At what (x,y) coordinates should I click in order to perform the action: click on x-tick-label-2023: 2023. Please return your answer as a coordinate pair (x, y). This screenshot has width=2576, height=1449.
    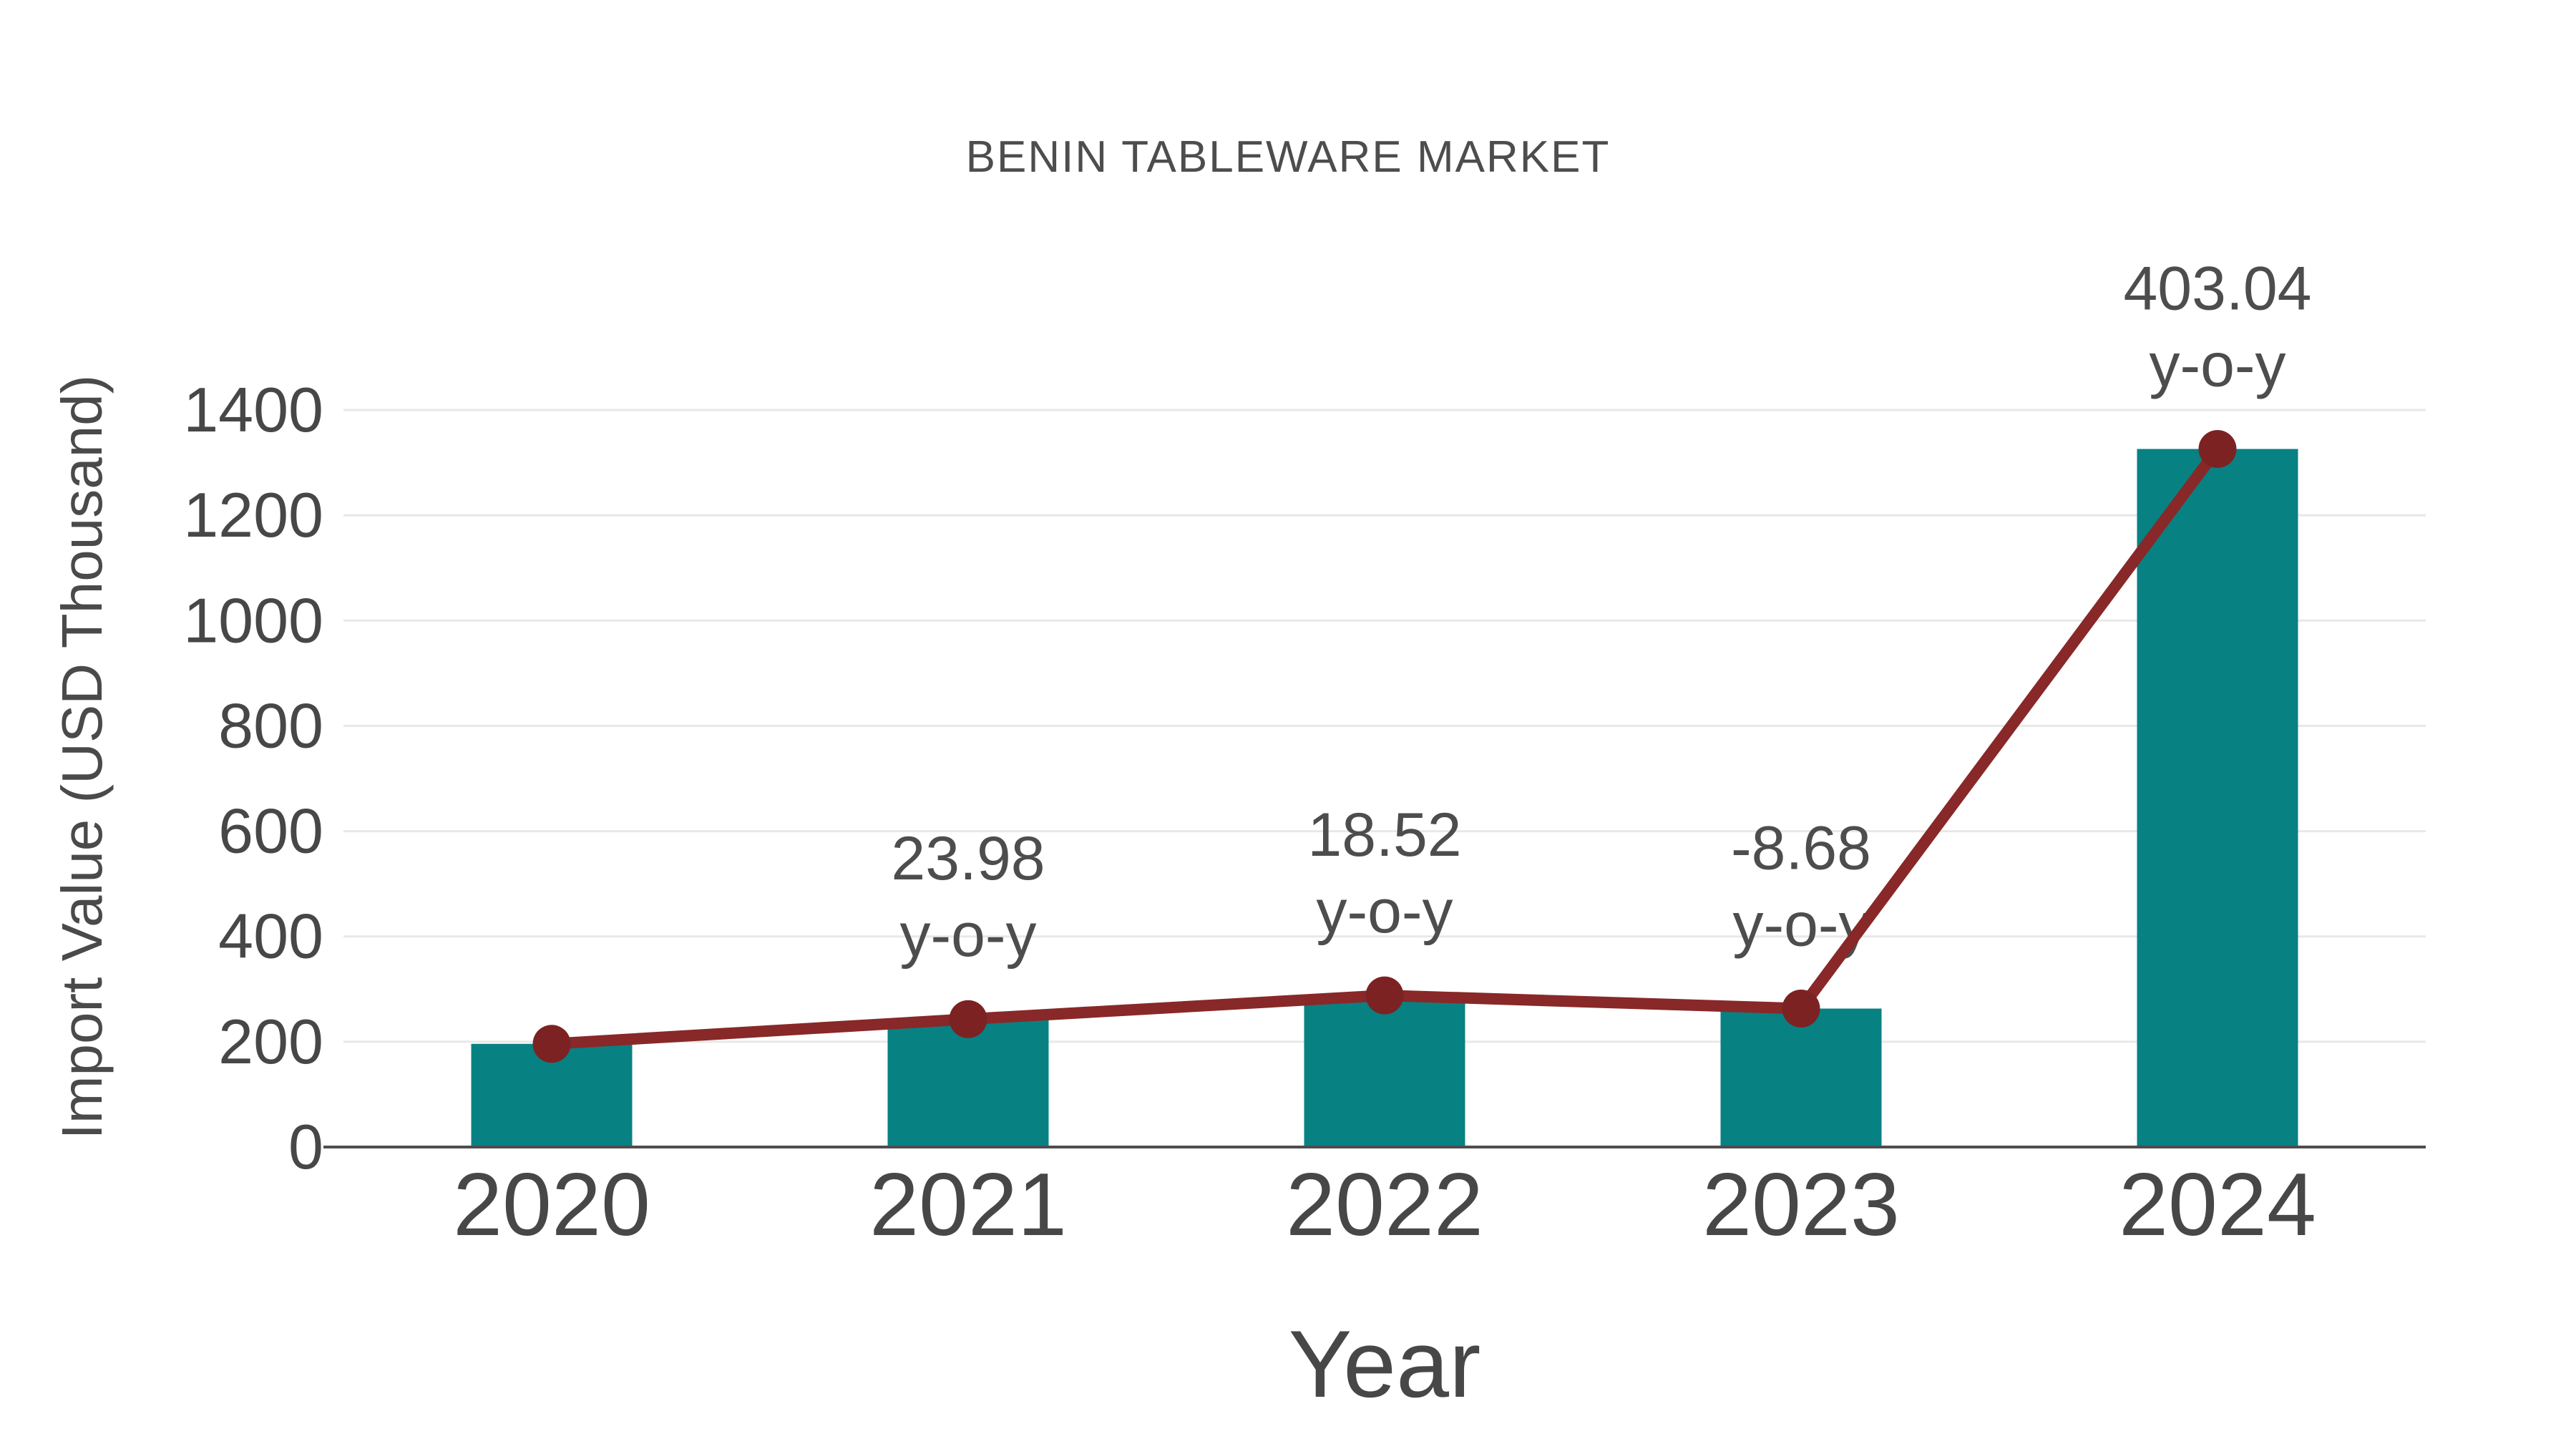
    Looking at the image, I should click on (1801, 1205).